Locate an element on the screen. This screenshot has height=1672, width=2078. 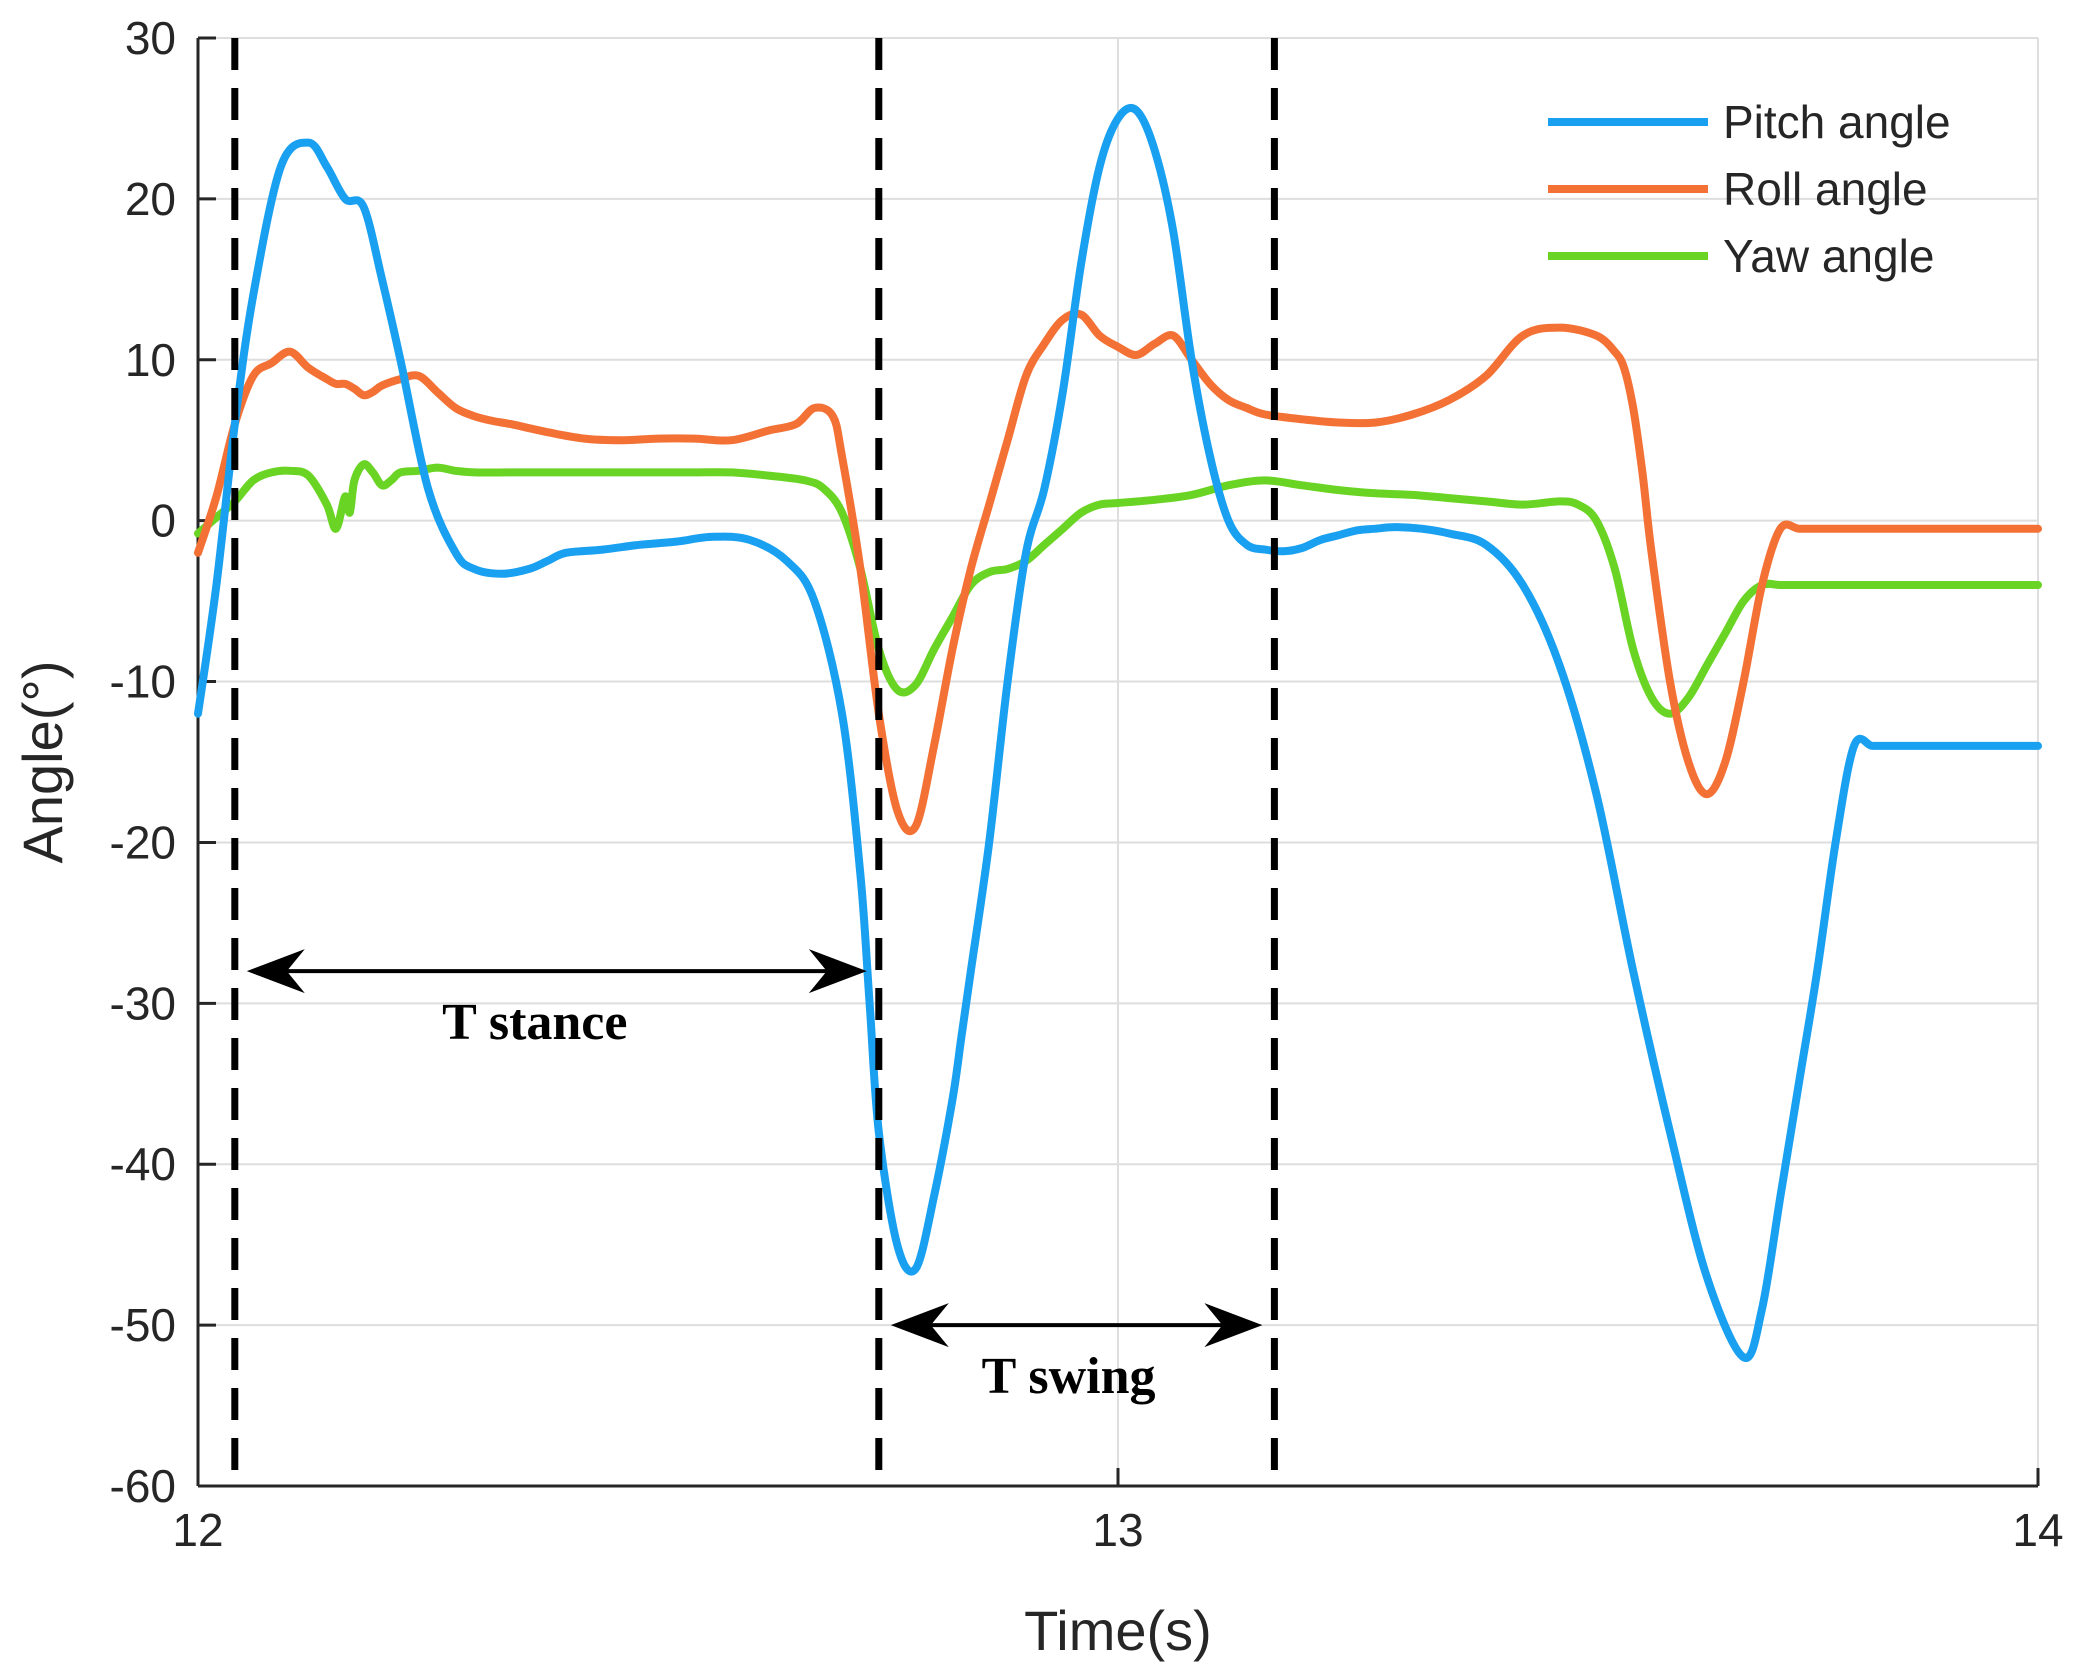
legend: Pitch angle Roll angle Yaw angle is located at coordinates (1749, 189).